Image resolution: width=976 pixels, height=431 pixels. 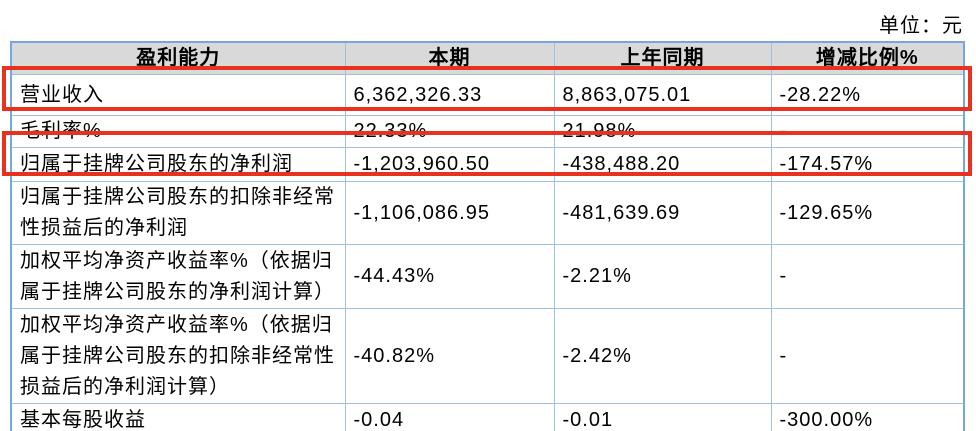 I want to click on row-label: 加权平均净资产收益率%（依据归属于挂牌公司股东的扣除非经常性损益后的净利润计算）, so click(x=178, y=356).